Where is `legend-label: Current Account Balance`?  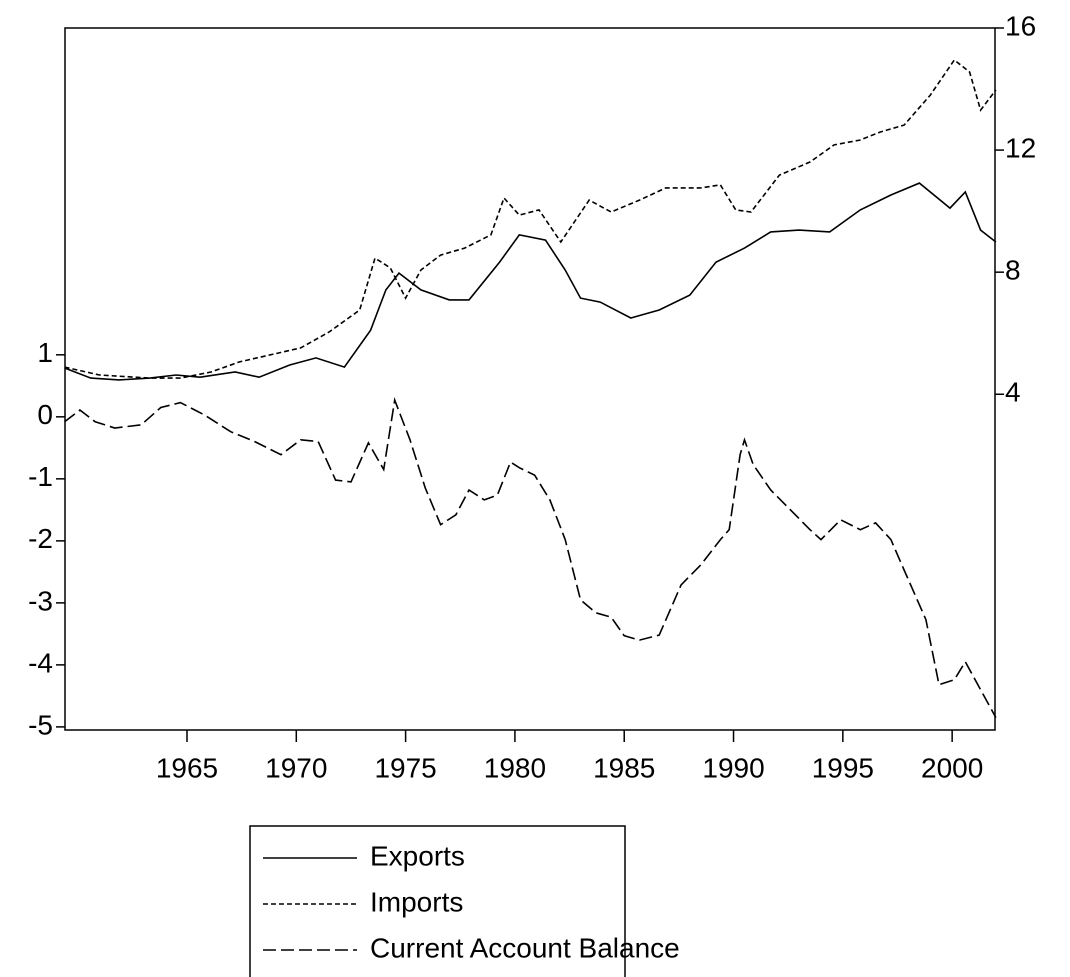
legend-label: Current Account Balance is located at coordinates (525, 947).